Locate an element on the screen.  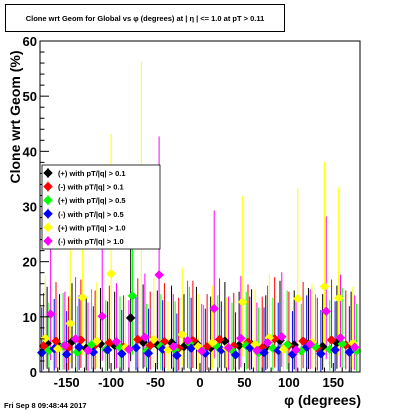
legend-label: (-) with pT/|q| > 0.5 is located at coordinates (91, 214).